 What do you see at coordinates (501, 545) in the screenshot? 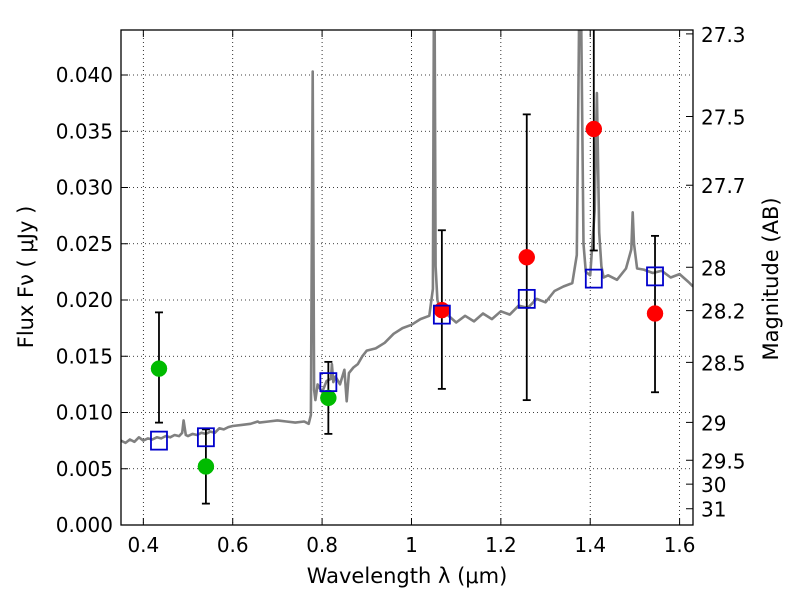
I see `x-tick-label: 1.2` at bounding box center [501, 545].